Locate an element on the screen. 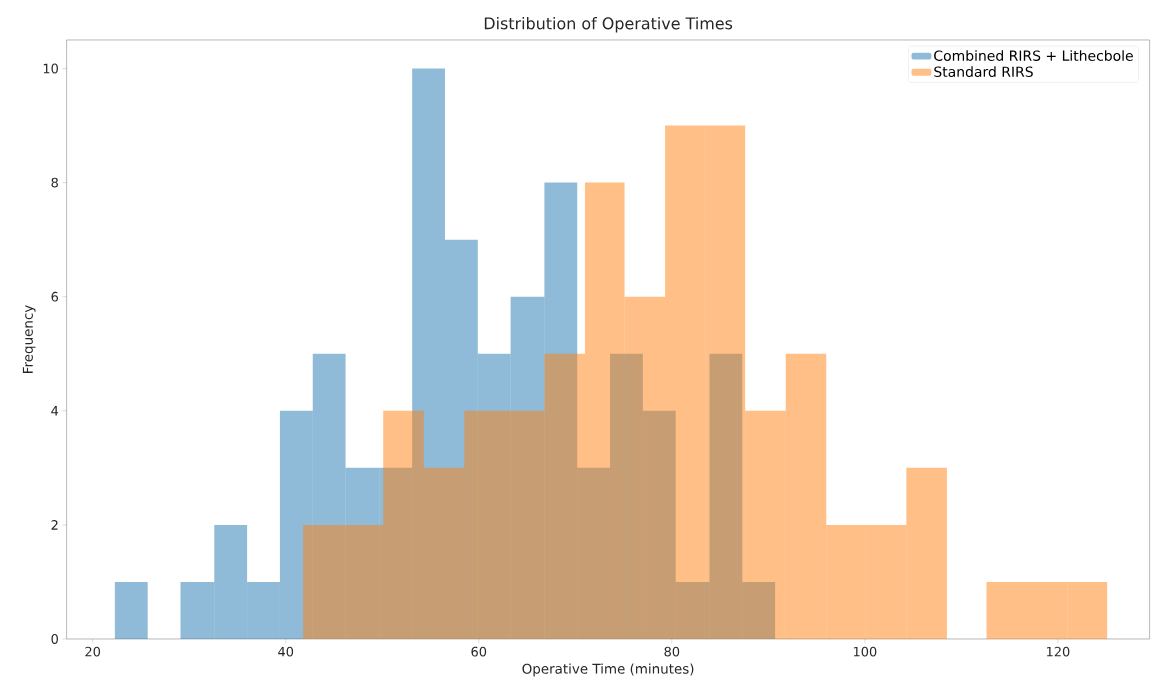 This screenshot has width=1154, height=692. legend-label: Standard RIRS is located at coordinates (983, 72).